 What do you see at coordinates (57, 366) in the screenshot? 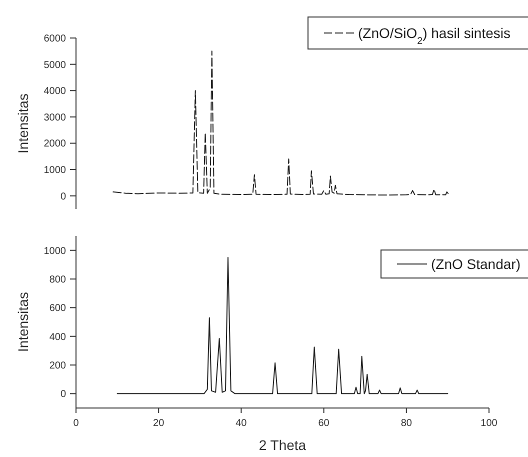
I see `y-tick-label: 200` at bounding box center [57, 366].